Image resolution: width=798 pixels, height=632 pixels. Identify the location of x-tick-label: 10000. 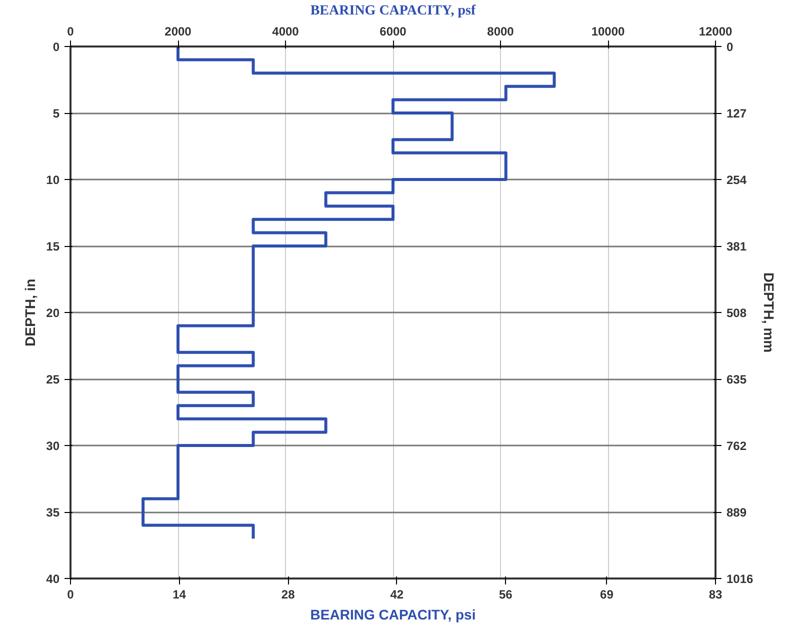
(608, 31).